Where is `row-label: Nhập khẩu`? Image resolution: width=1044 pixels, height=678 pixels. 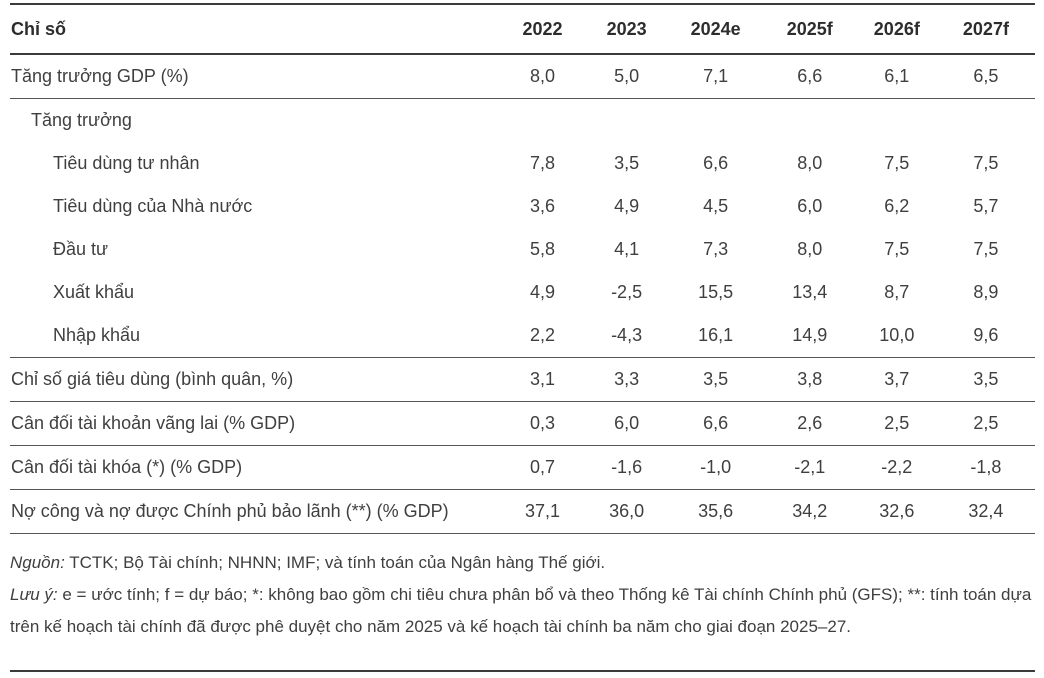 row-label: Nhập khẩu is located at coordinates (255, 336).